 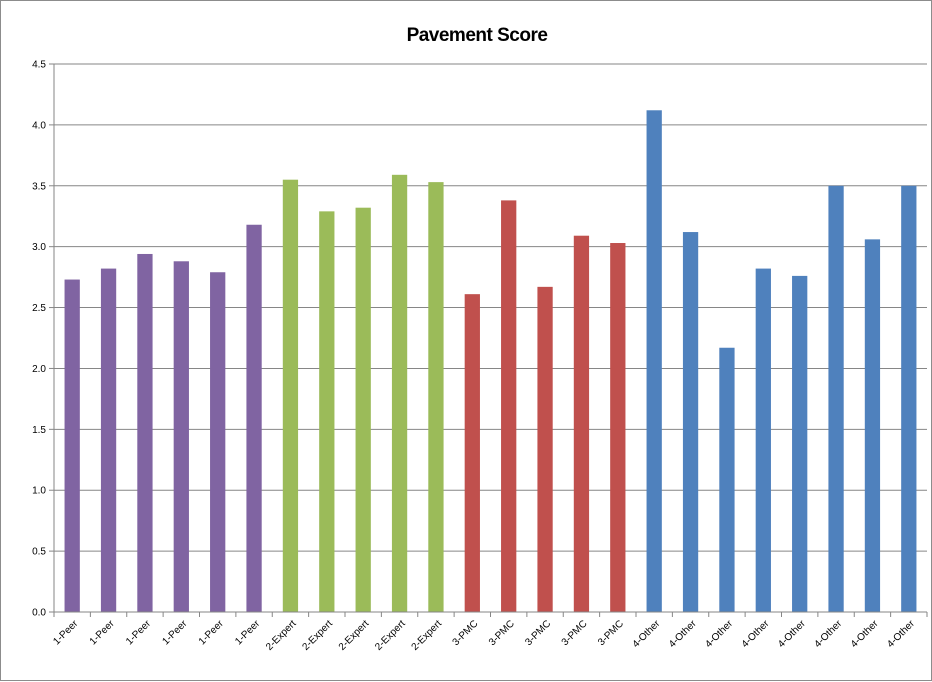 I want to click on chart-title: Pavement Score, so click(x=477, y=35).